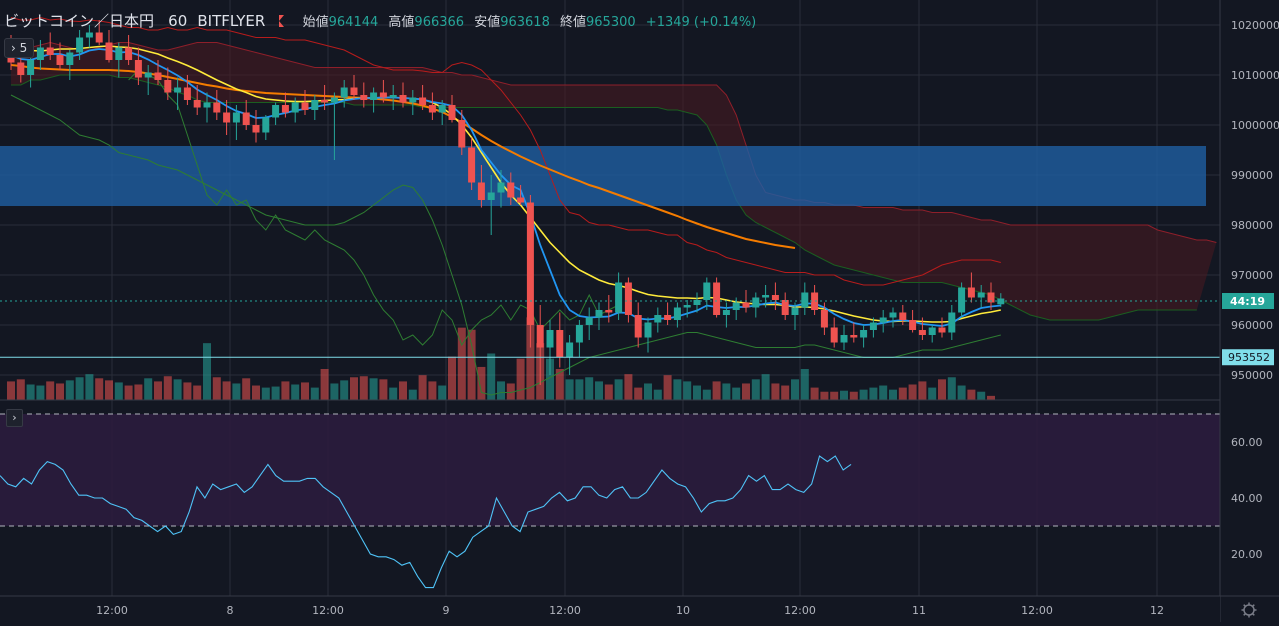  I want to click on flag-icon, so click(282, 21).